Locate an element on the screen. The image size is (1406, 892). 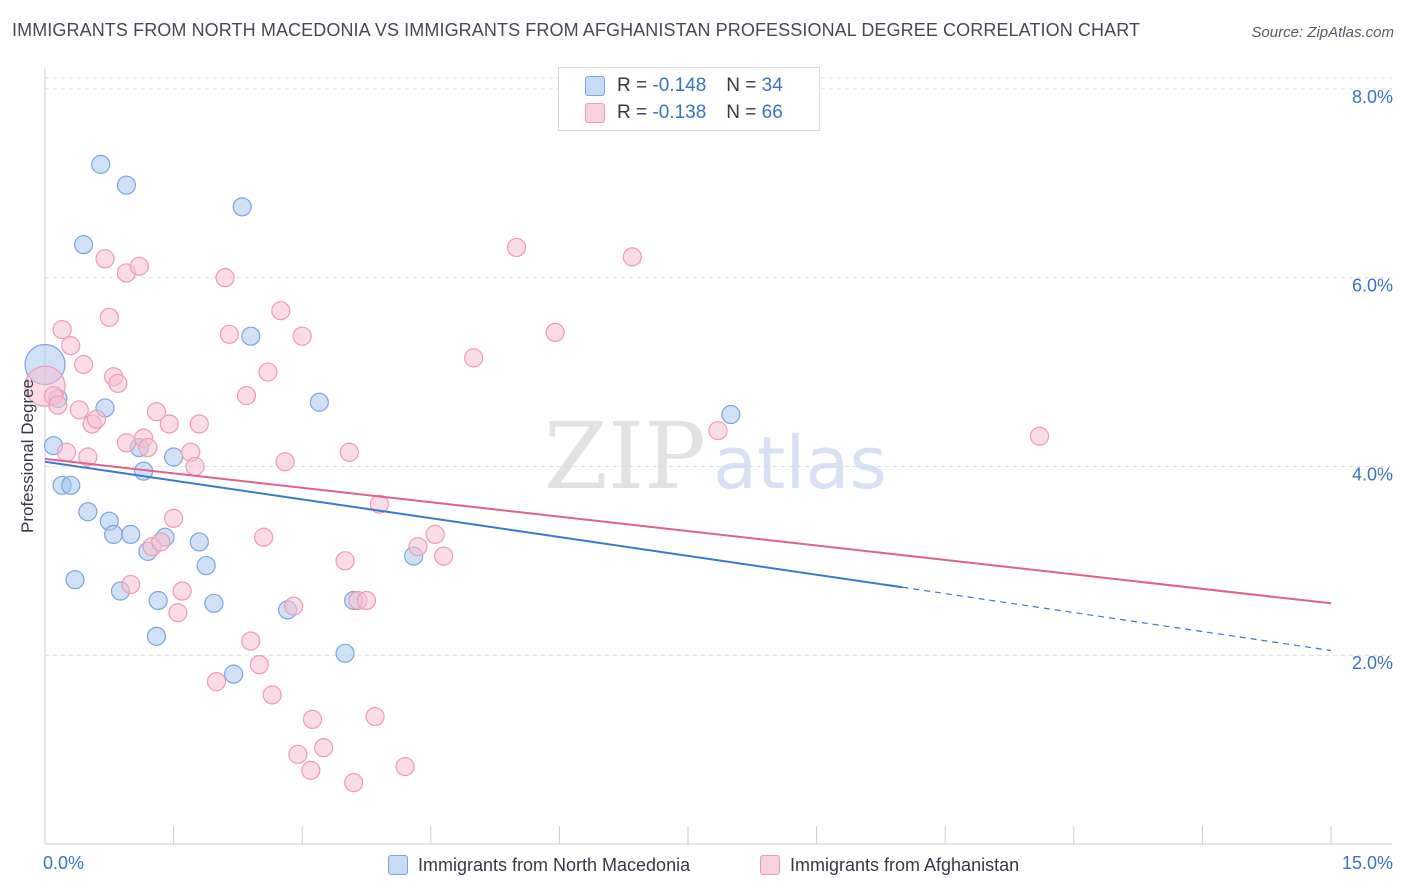
legend-swatch-blue is located at coordinates (398, 865).